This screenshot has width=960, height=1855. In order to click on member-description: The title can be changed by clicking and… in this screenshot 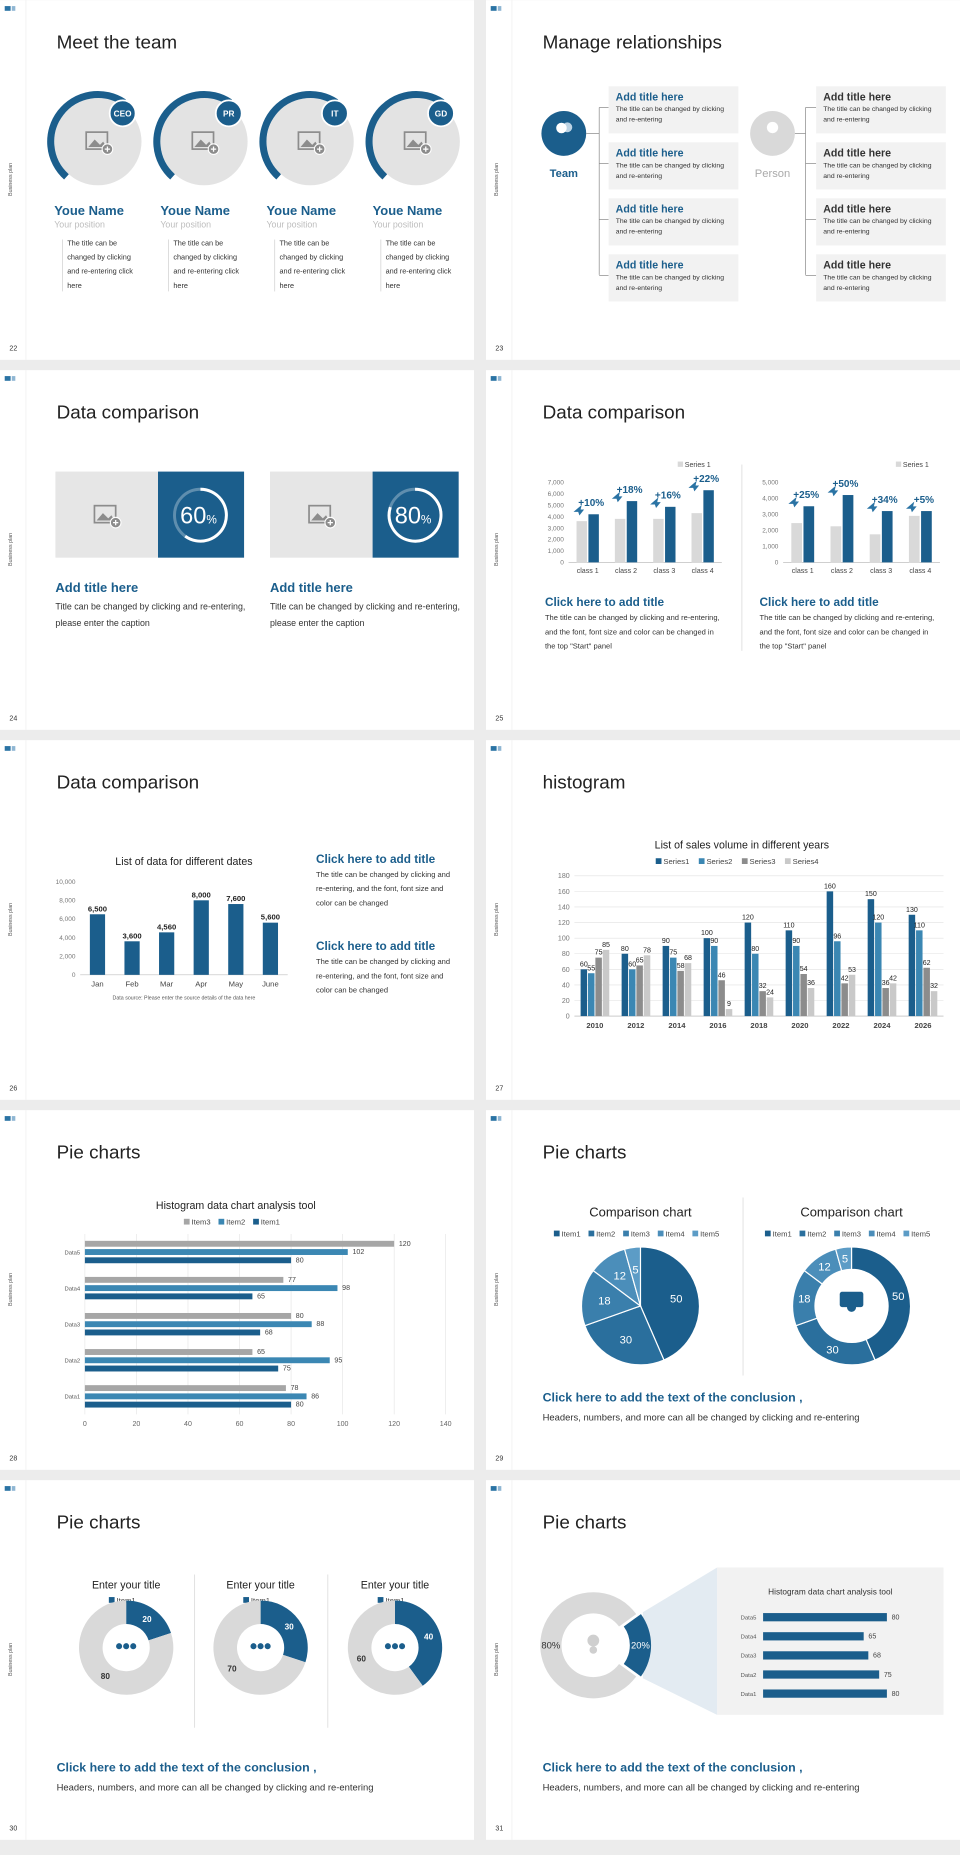, I will do `click(100, 265)`.